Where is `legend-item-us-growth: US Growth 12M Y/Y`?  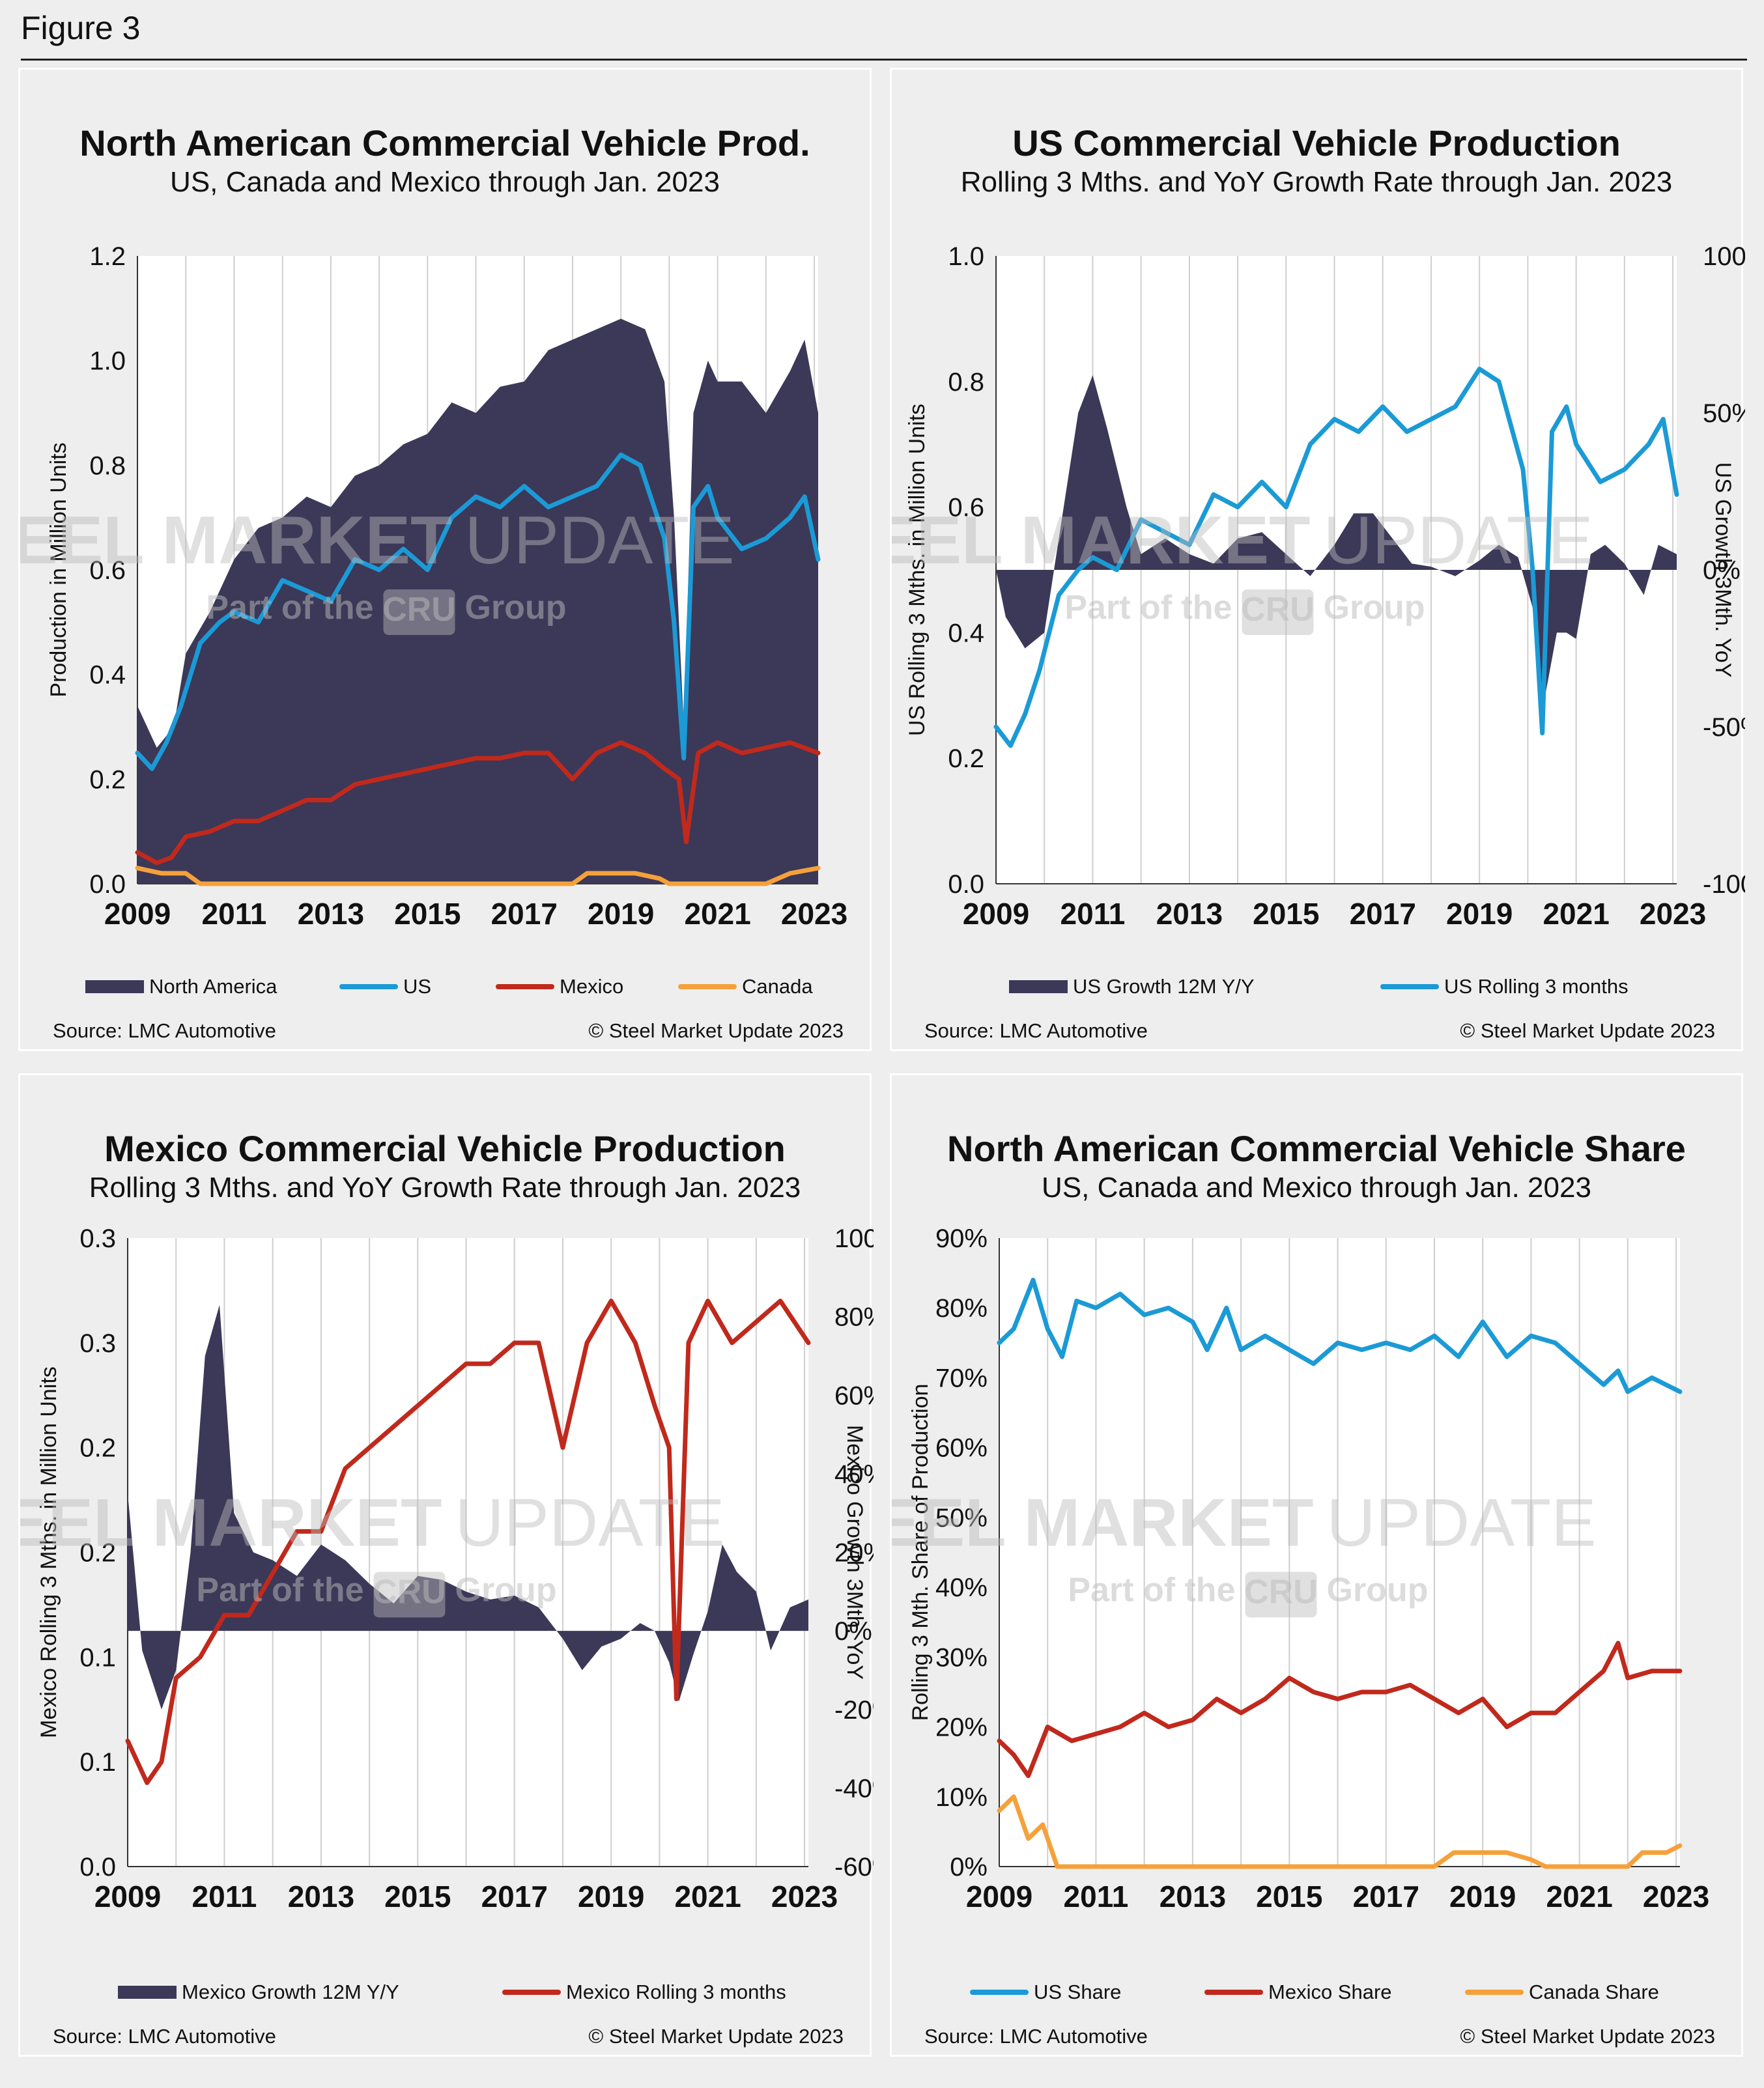 legend-item-us-growth: US Growth 12M Y/Y is located at coordinates (1132, 986).